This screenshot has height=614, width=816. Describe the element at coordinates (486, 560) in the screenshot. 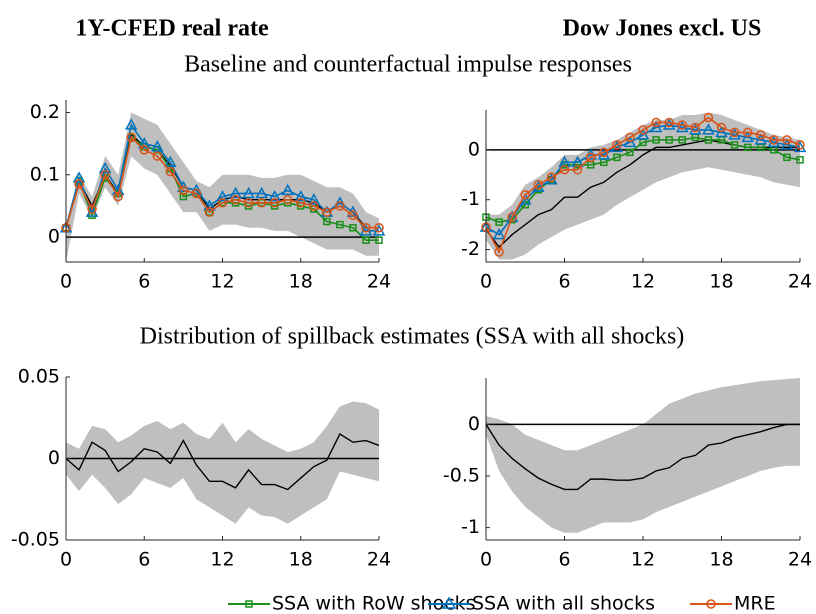

I see `x-tick-label: 0` at that location.